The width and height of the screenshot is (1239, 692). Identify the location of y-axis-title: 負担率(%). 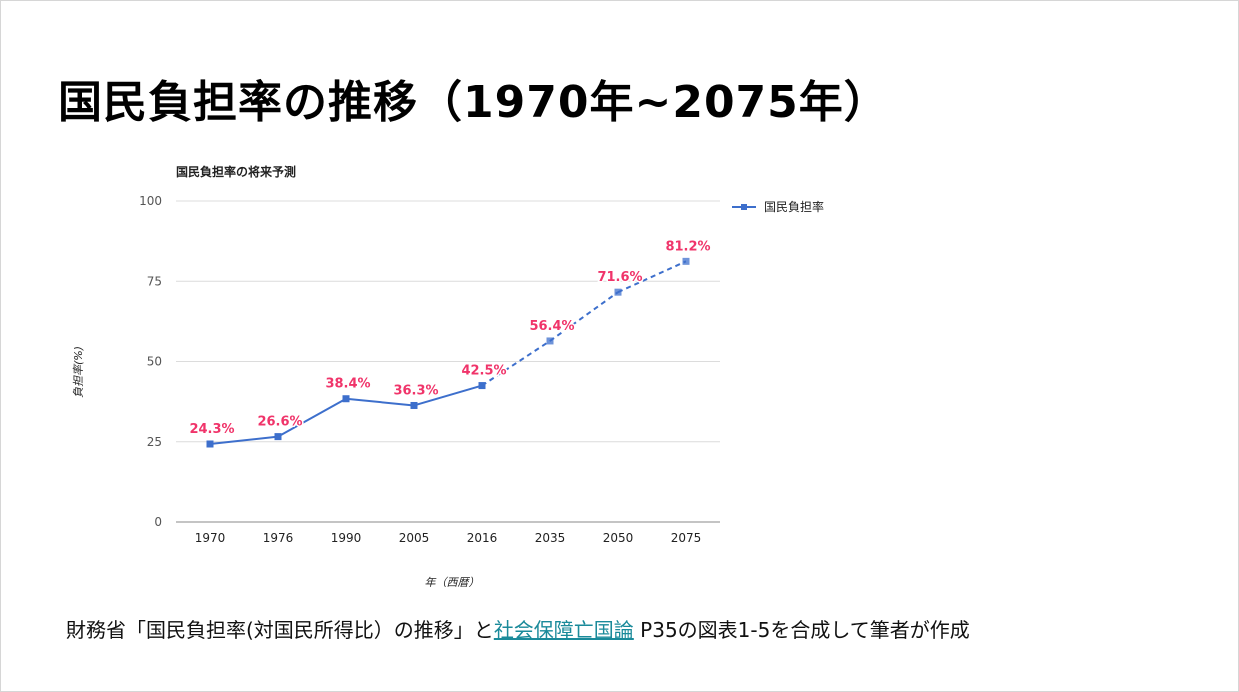
(78, 372).